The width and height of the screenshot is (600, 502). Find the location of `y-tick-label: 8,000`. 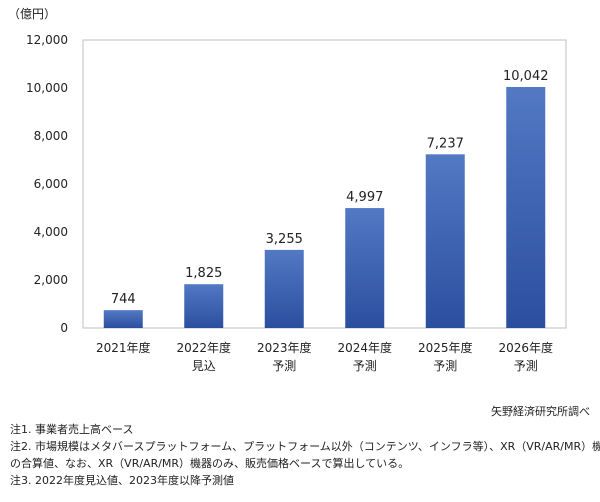

y-tick-label: 8,000 is located at coordinates (51, 136).